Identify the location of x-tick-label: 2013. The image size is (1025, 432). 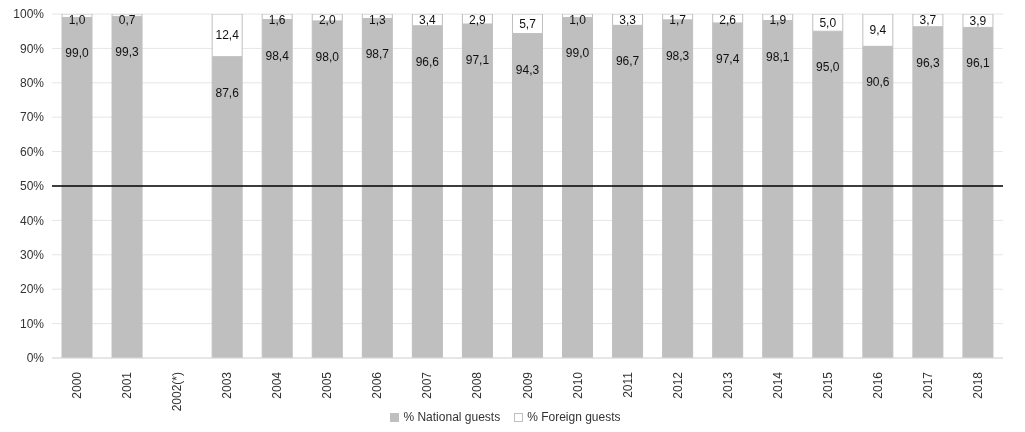
(727, 385).